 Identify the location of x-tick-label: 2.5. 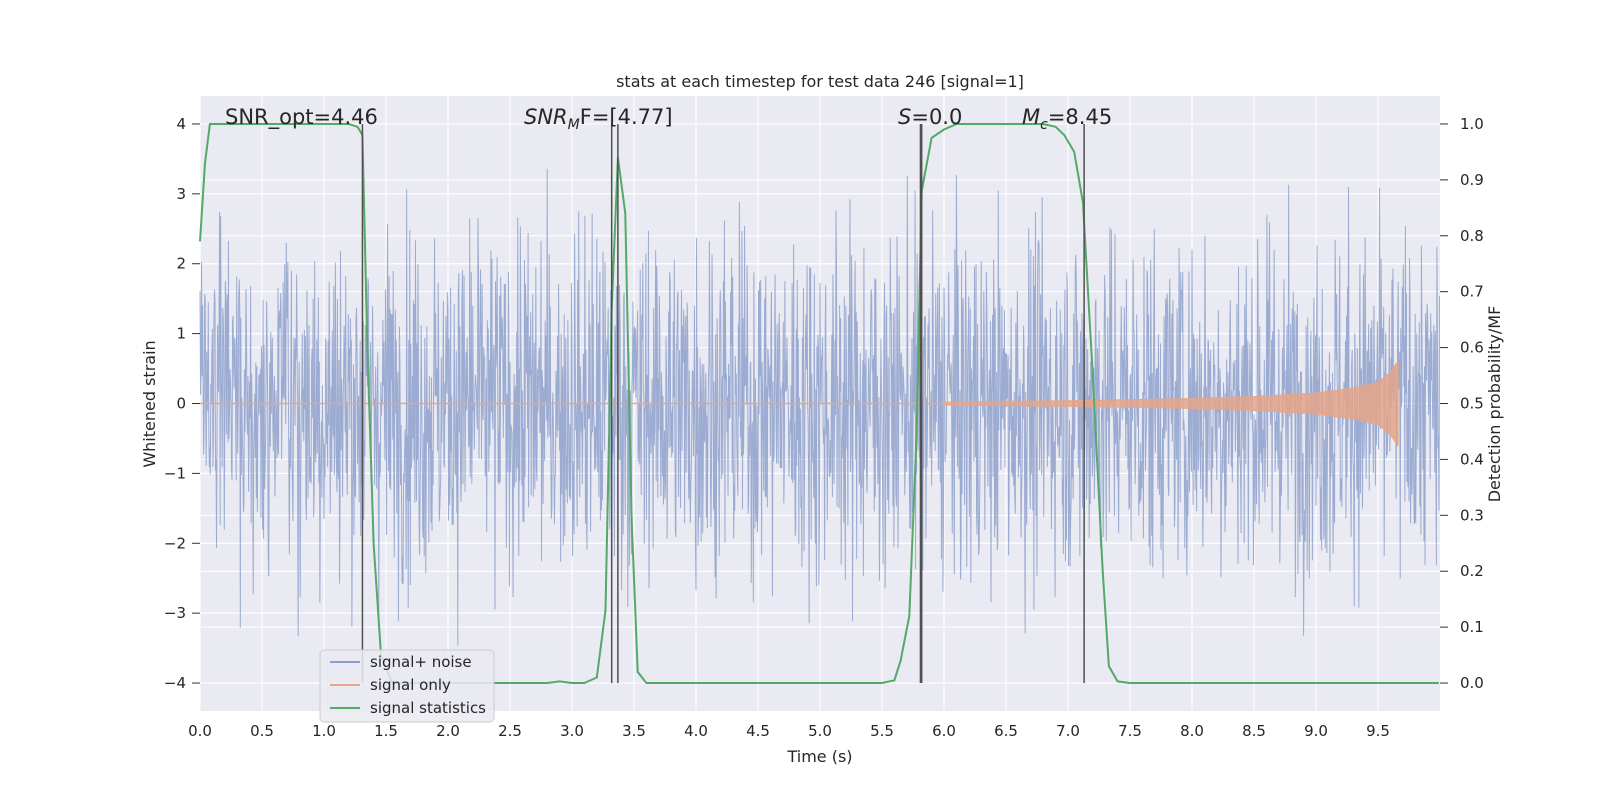
(510, 731).